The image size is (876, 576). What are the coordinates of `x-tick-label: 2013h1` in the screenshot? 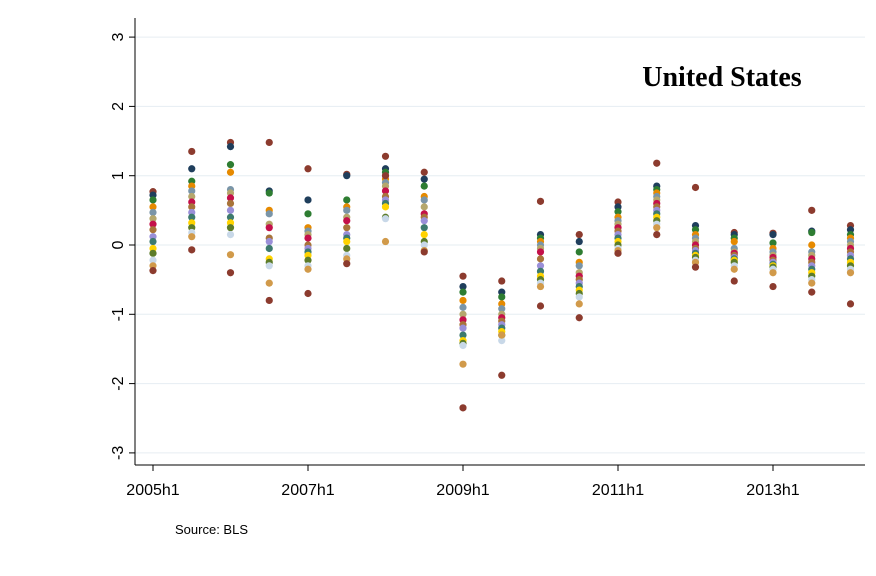 It's located at (772, 490).